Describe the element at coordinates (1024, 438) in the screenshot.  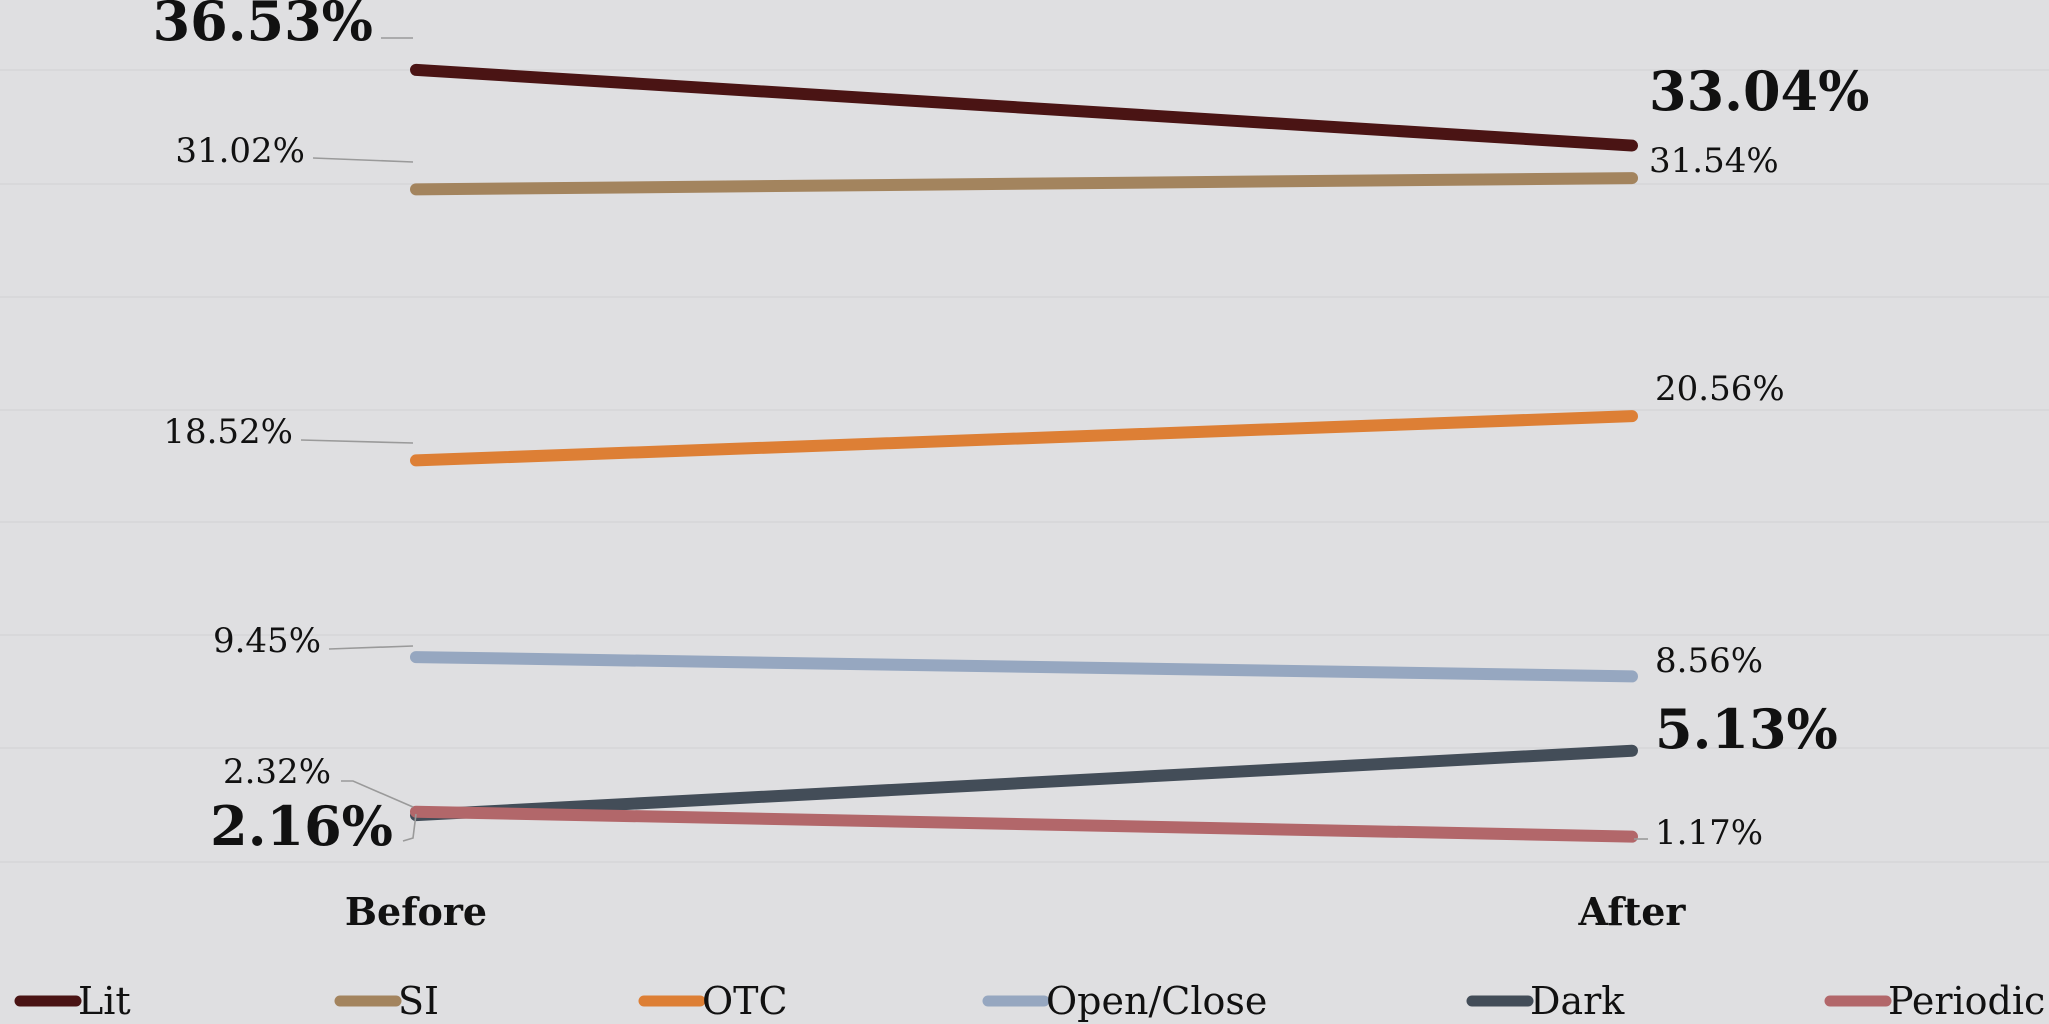
I see `series-line-otc` at that location.